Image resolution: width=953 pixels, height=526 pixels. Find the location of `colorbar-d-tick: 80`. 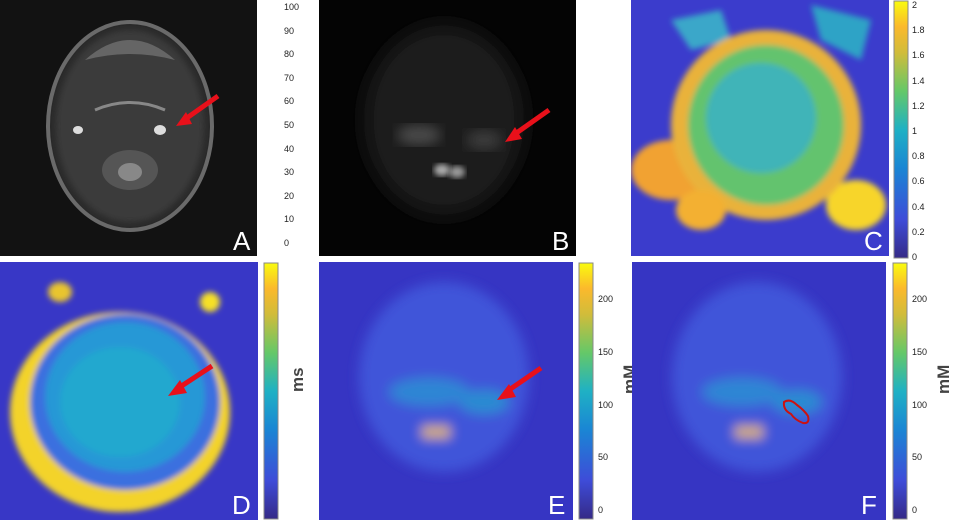

colorbar-d-tick: 80 is located at coordinates (289, 54).